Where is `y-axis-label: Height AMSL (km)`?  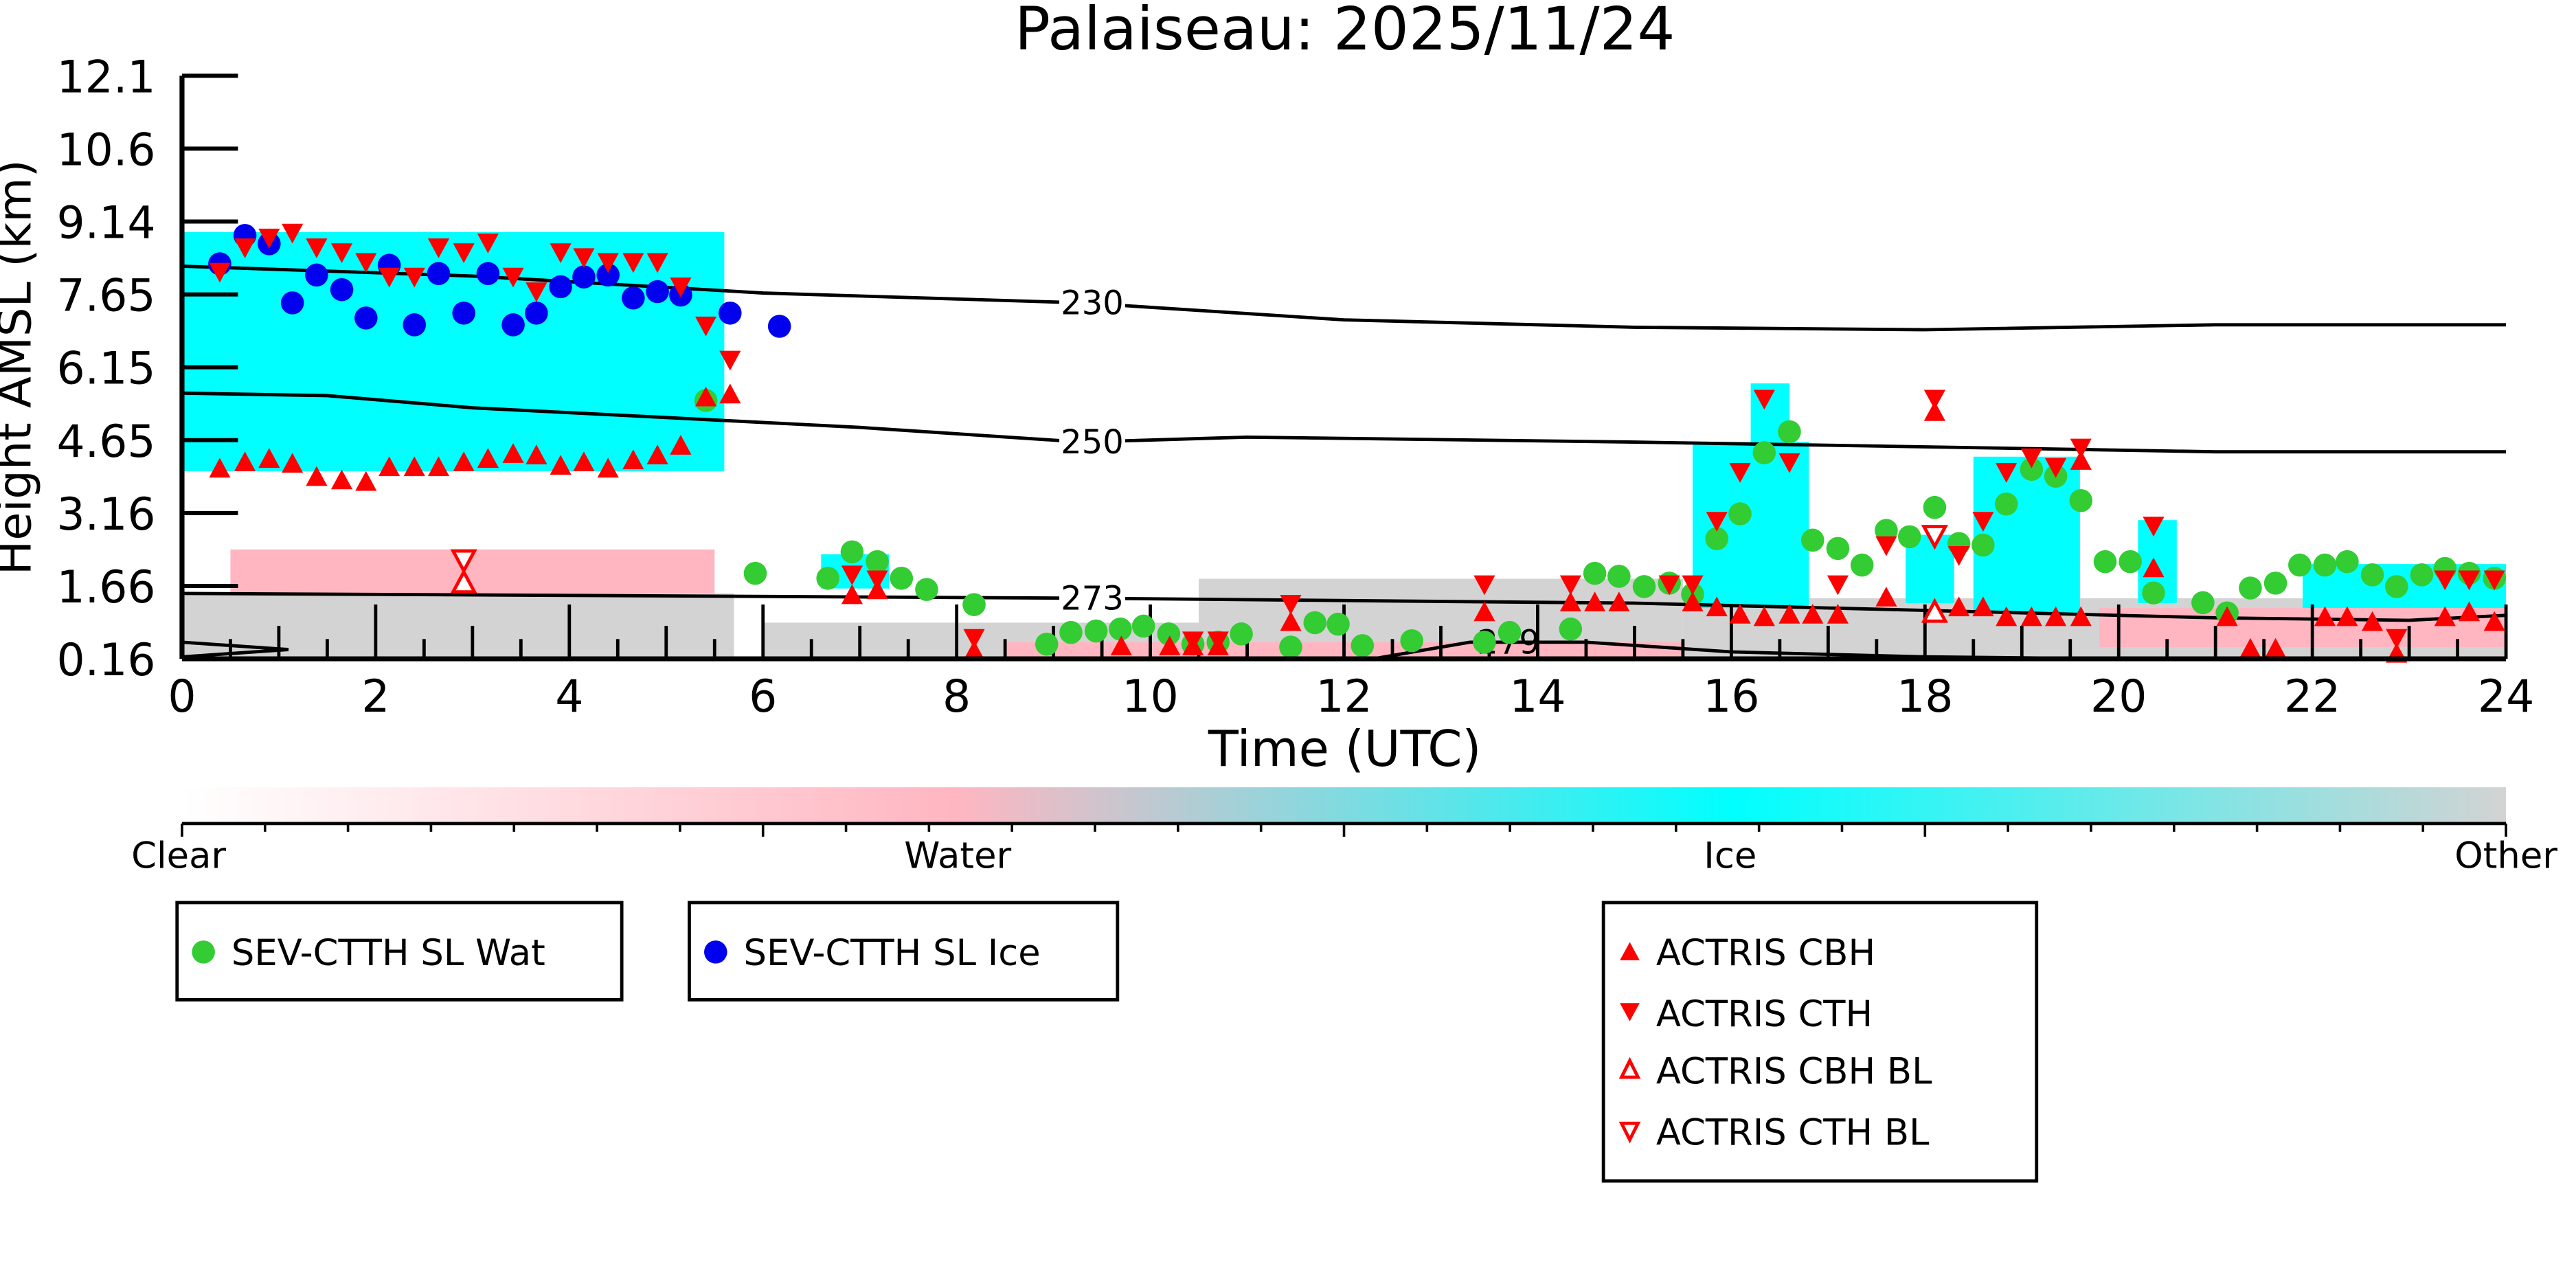 y-axis-label: Height AMSL (km) is located at coordinates (20, 367).